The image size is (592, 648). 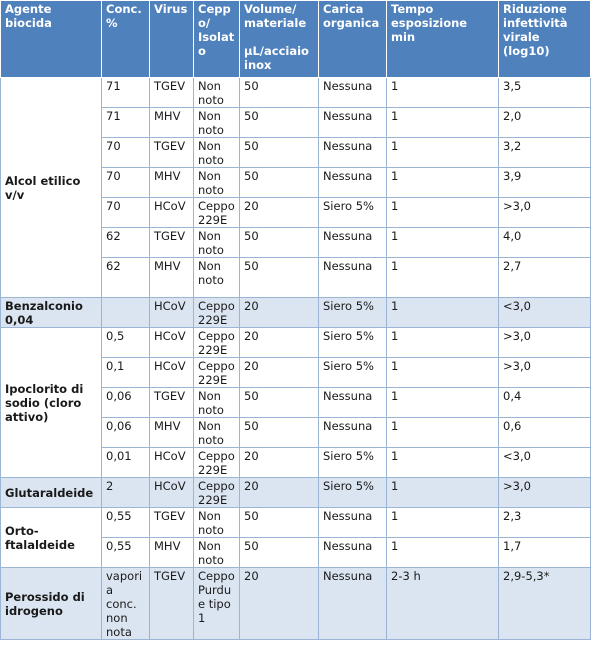 I want to click on table-row: 62 TGEV Non noto 50 Nessuna 1 4,0, so click(x=296, y=242).